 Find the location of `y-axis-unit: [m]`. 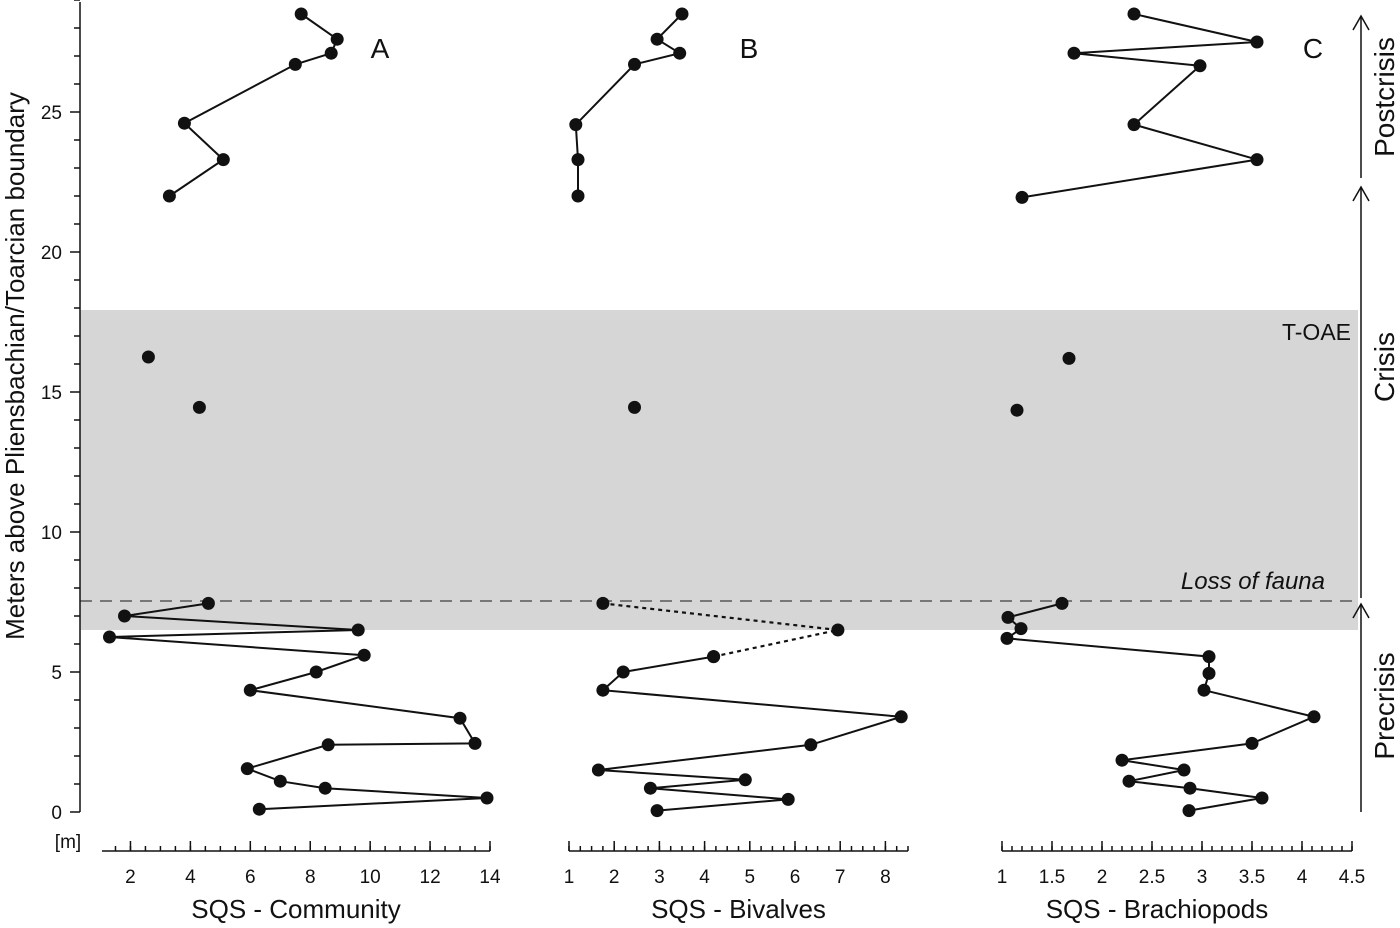

y-axis-unit: [m] is located at coordinates (68, 842).